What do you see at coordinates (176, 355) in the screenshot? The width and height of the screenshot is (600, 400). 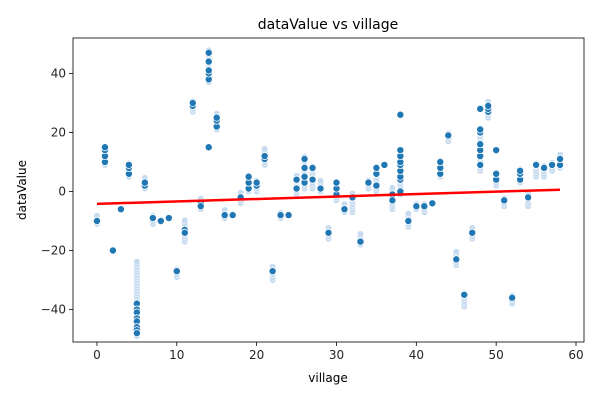 I see `x-tick-label: 10` at bounding box center [176, 355].